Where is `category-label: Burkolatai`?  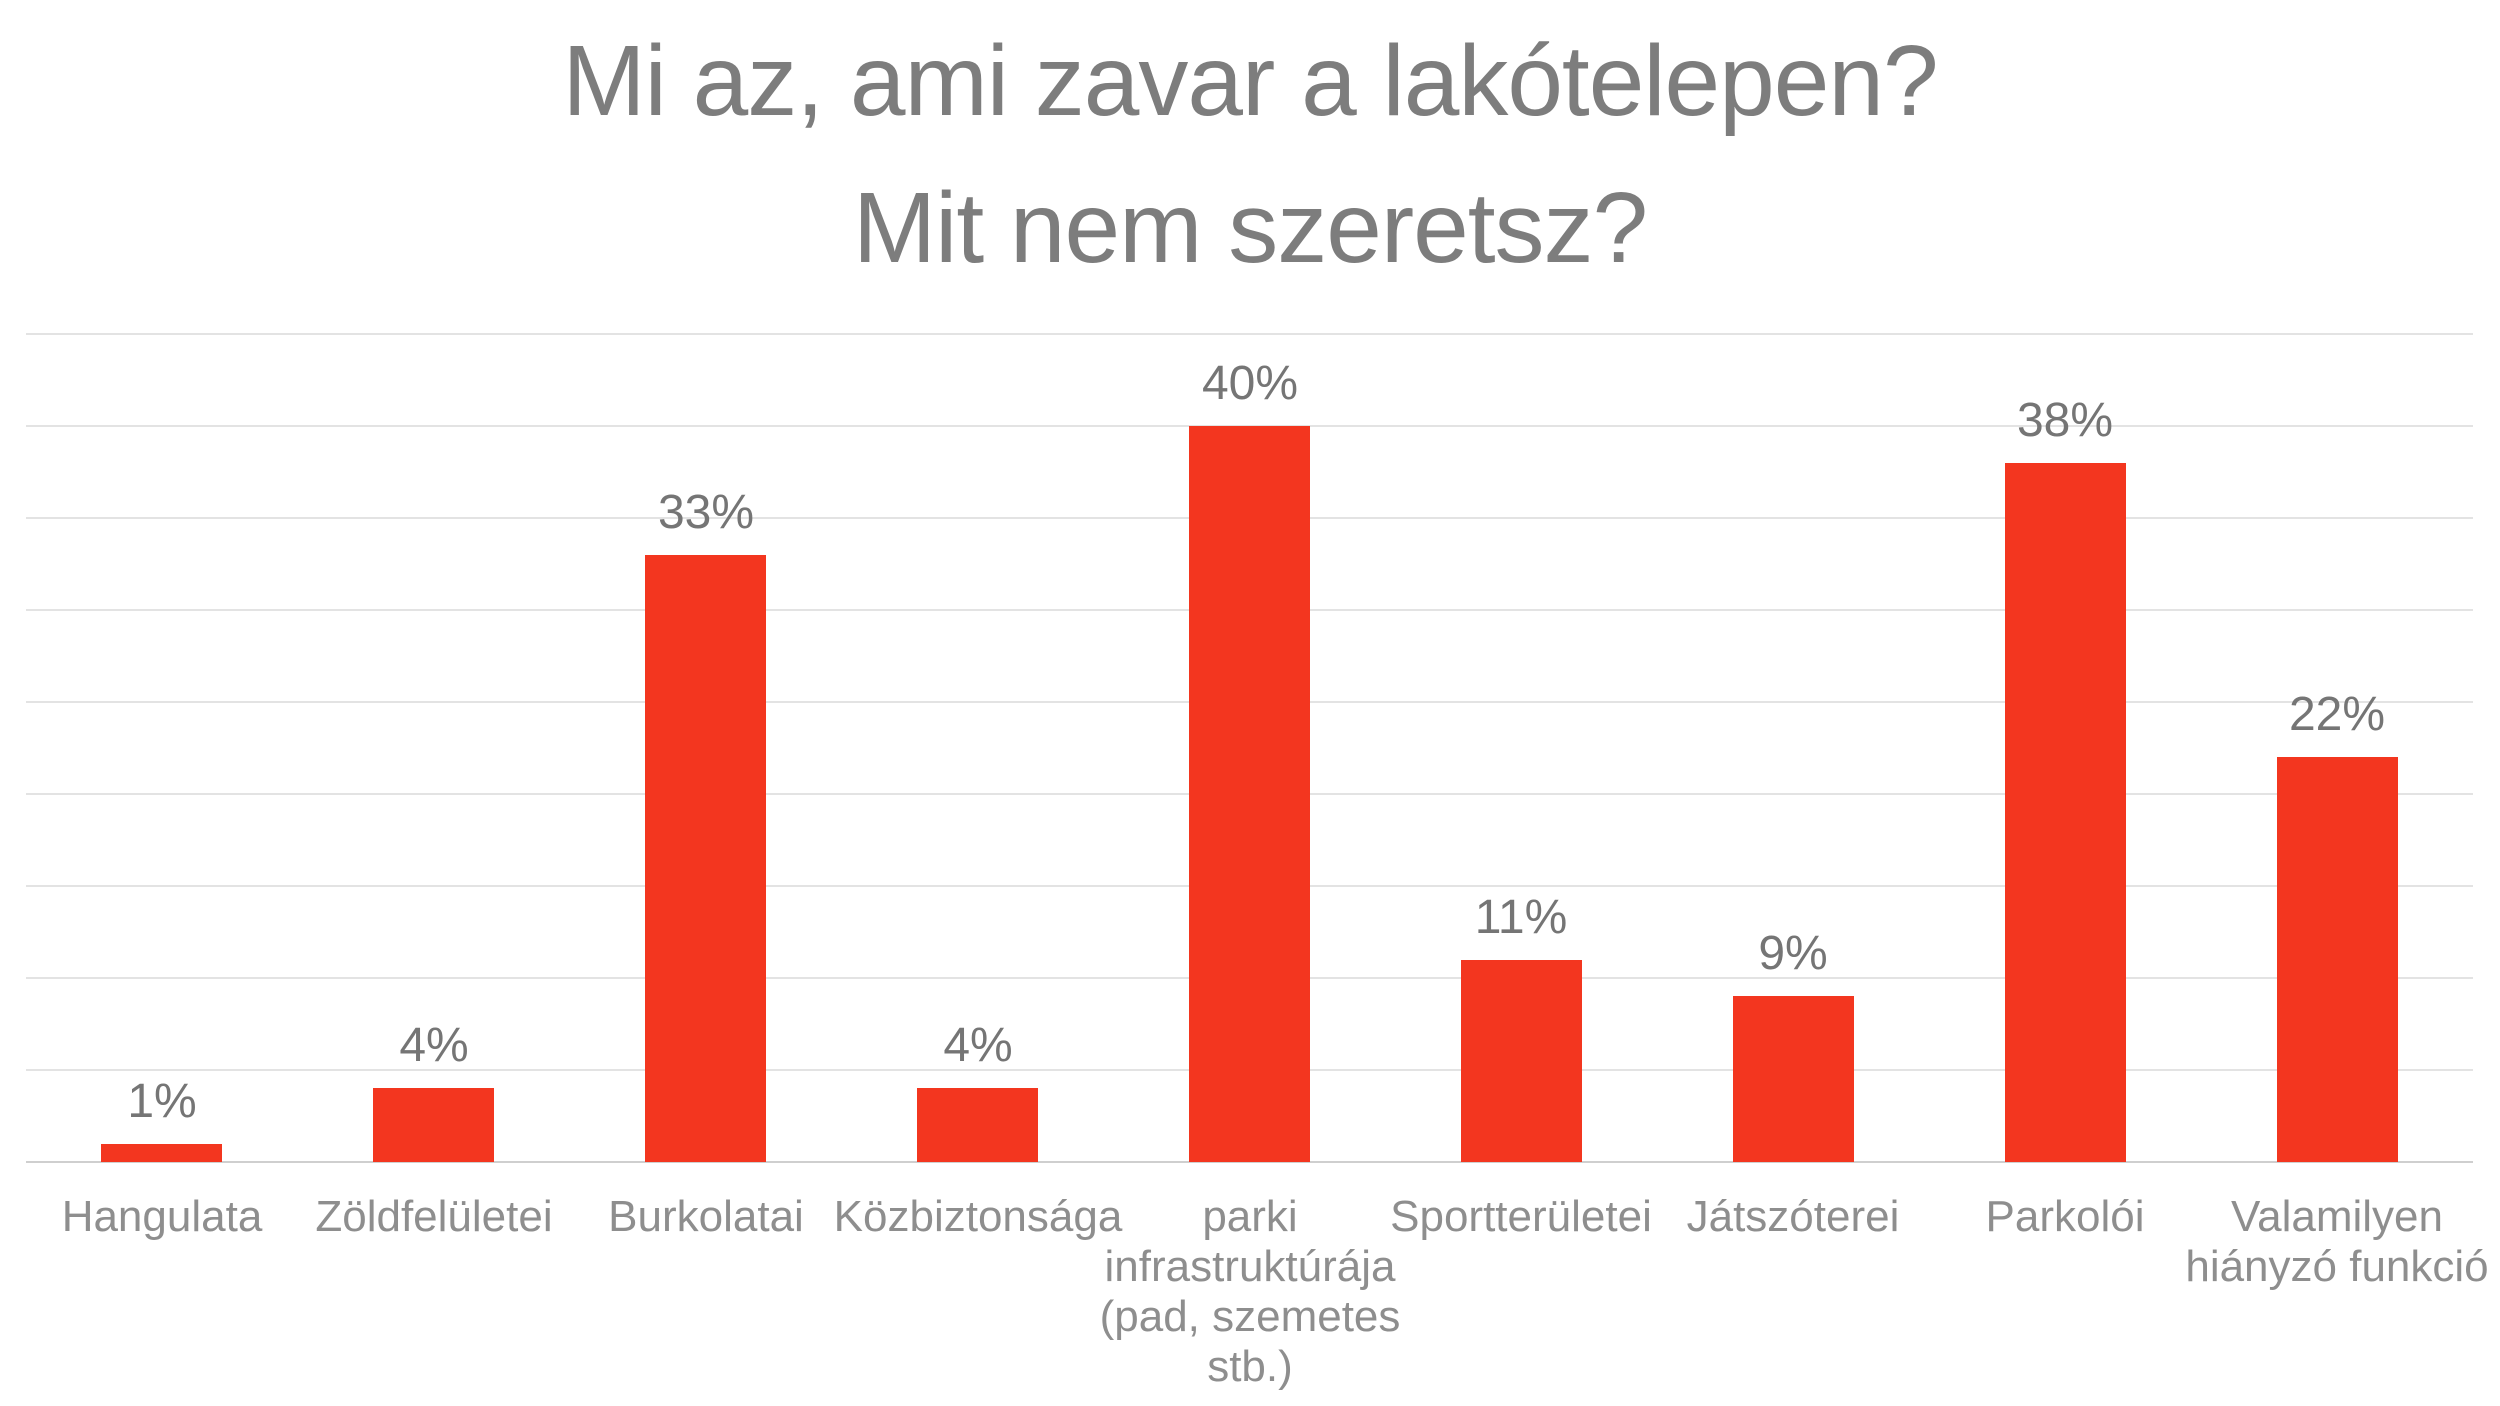 category-label: Burkolatai is located at coordinates (706, 1216).